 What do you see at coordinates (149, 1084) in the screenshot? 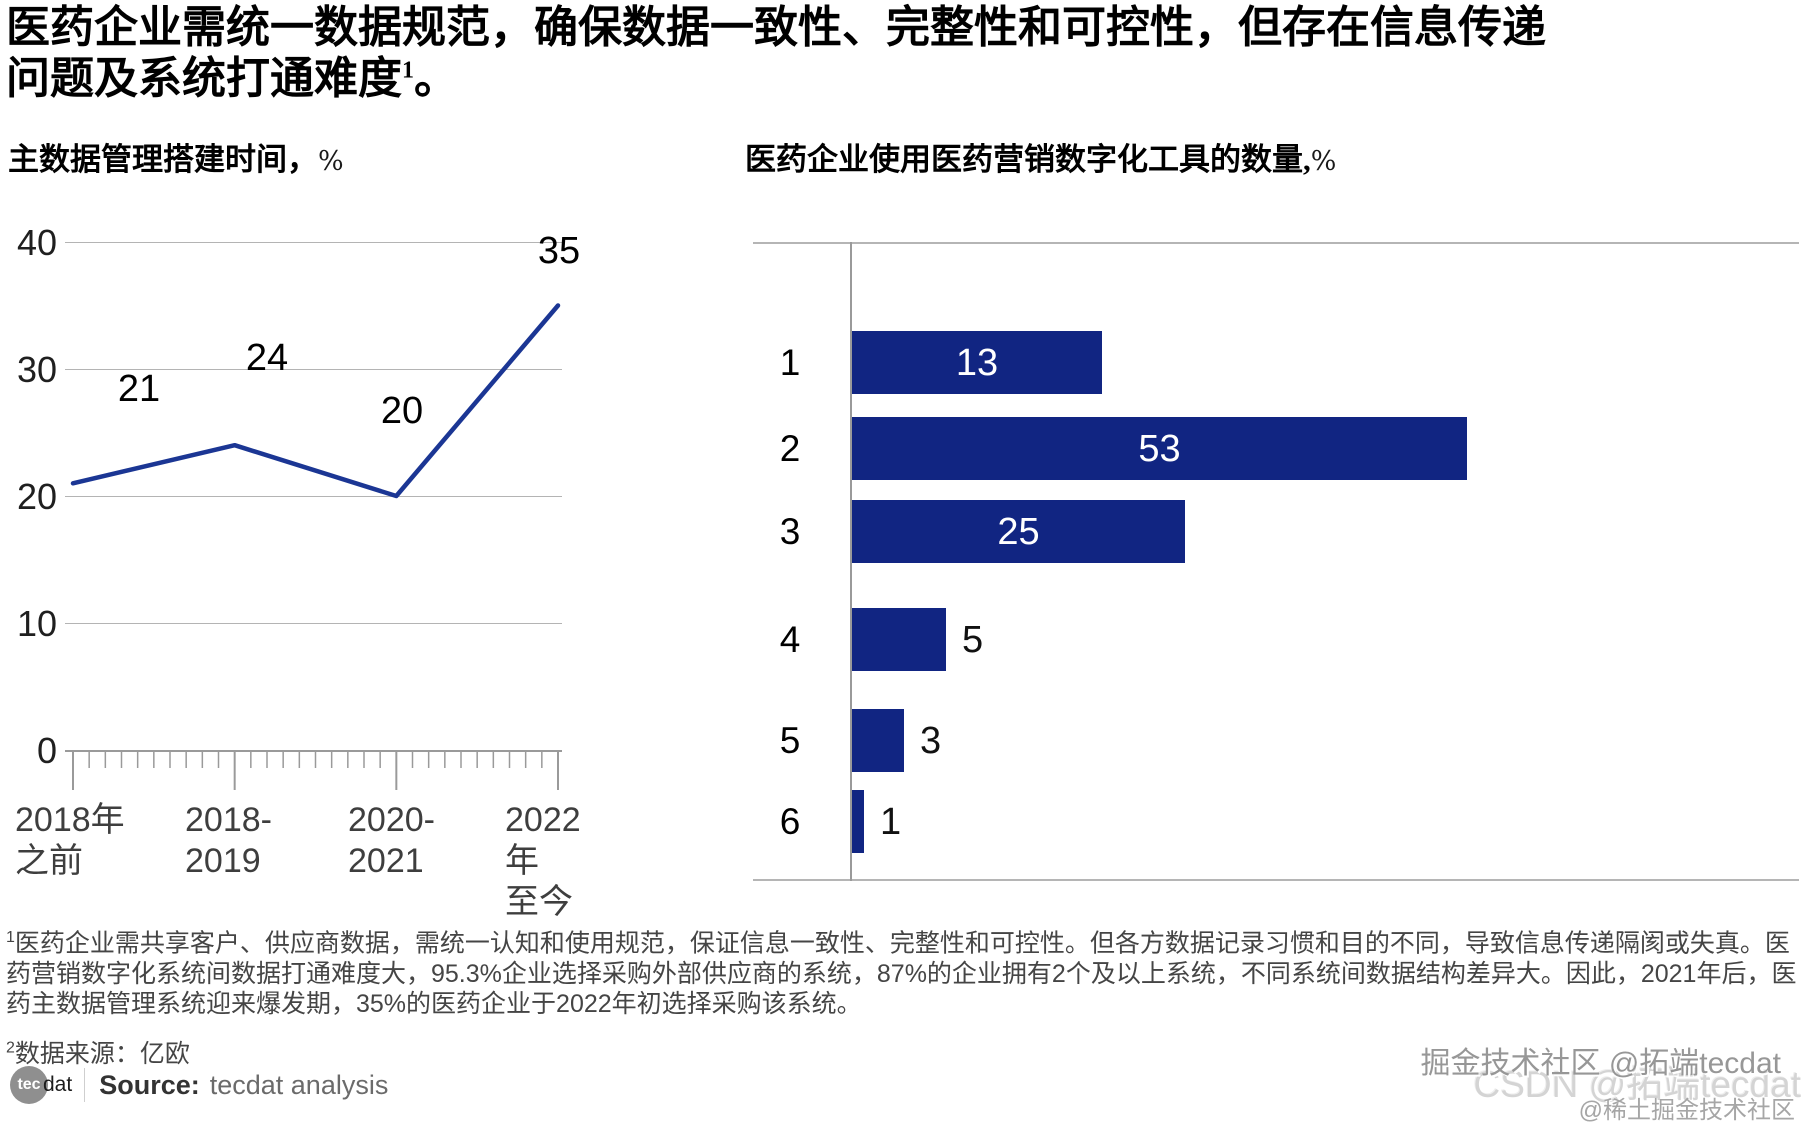
I see `source-label: Source:` at bounding box center [149, 1084].